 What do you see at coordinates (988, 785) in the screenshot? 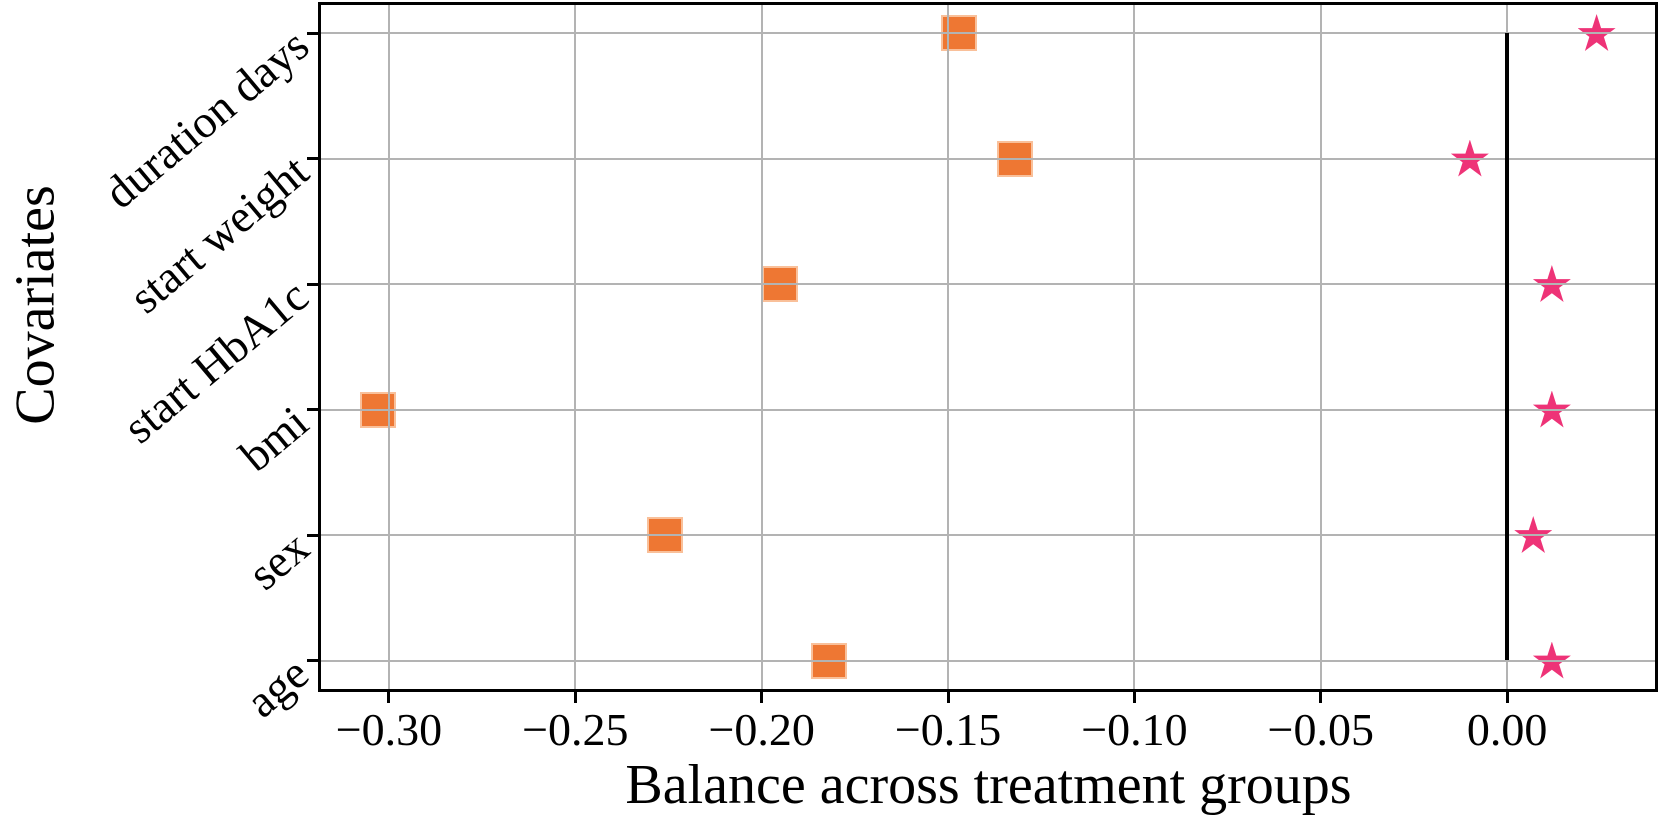
I see `x-axis-title: Balance across treatment groups` at bounding box center [988, 785].